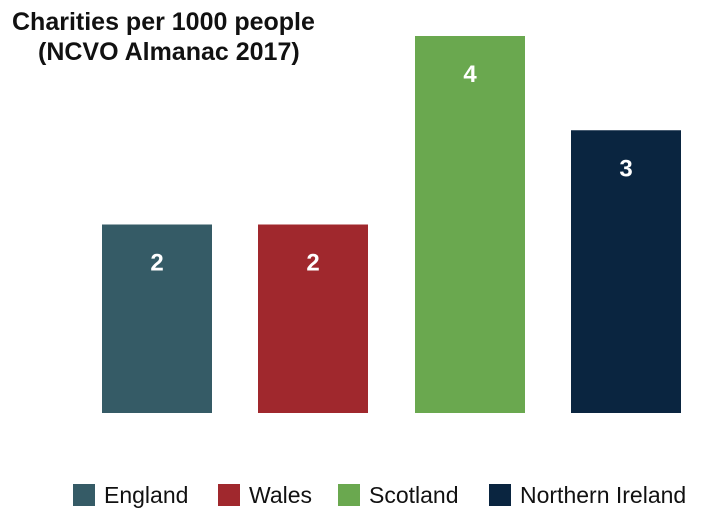  Describe the element at coordinates (312, 263) in the screenshot. I see `data-label-wales: 2` at that location.